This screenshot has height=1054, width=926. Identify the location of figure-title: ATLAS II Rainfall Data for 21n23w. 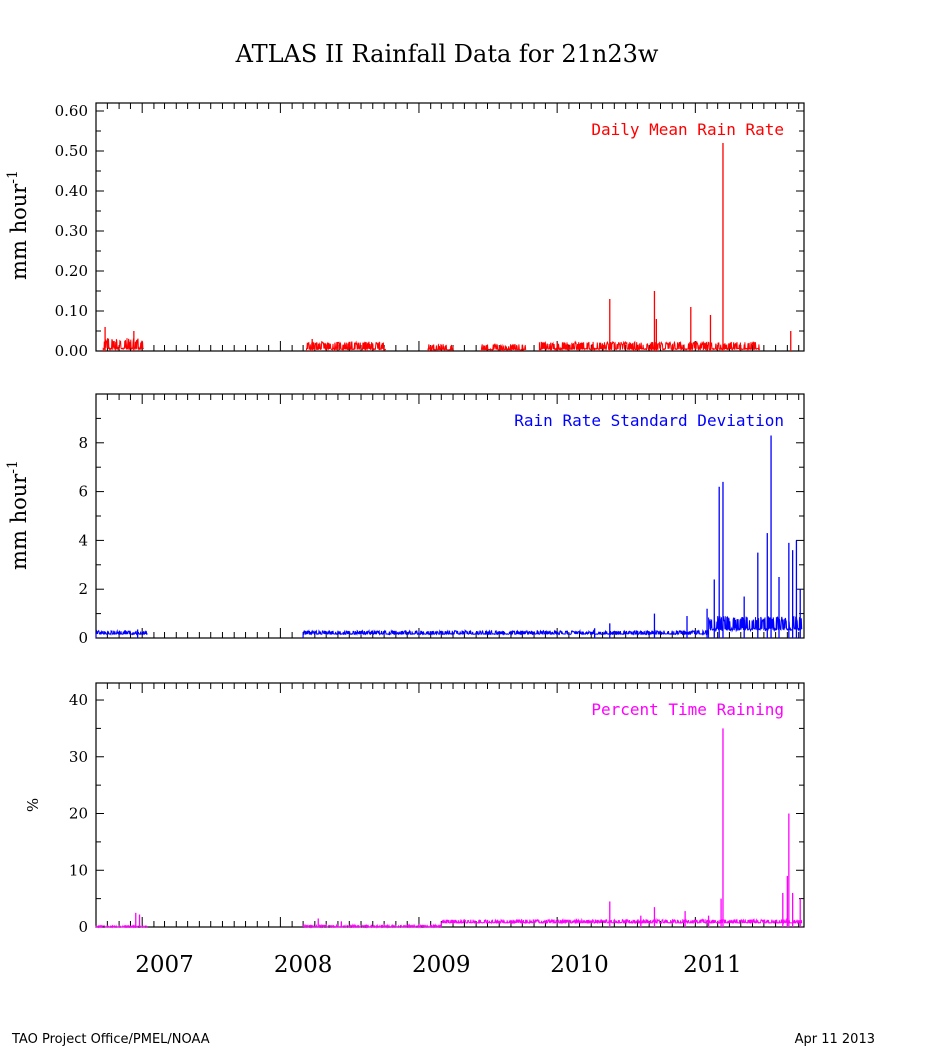
(447, 54).